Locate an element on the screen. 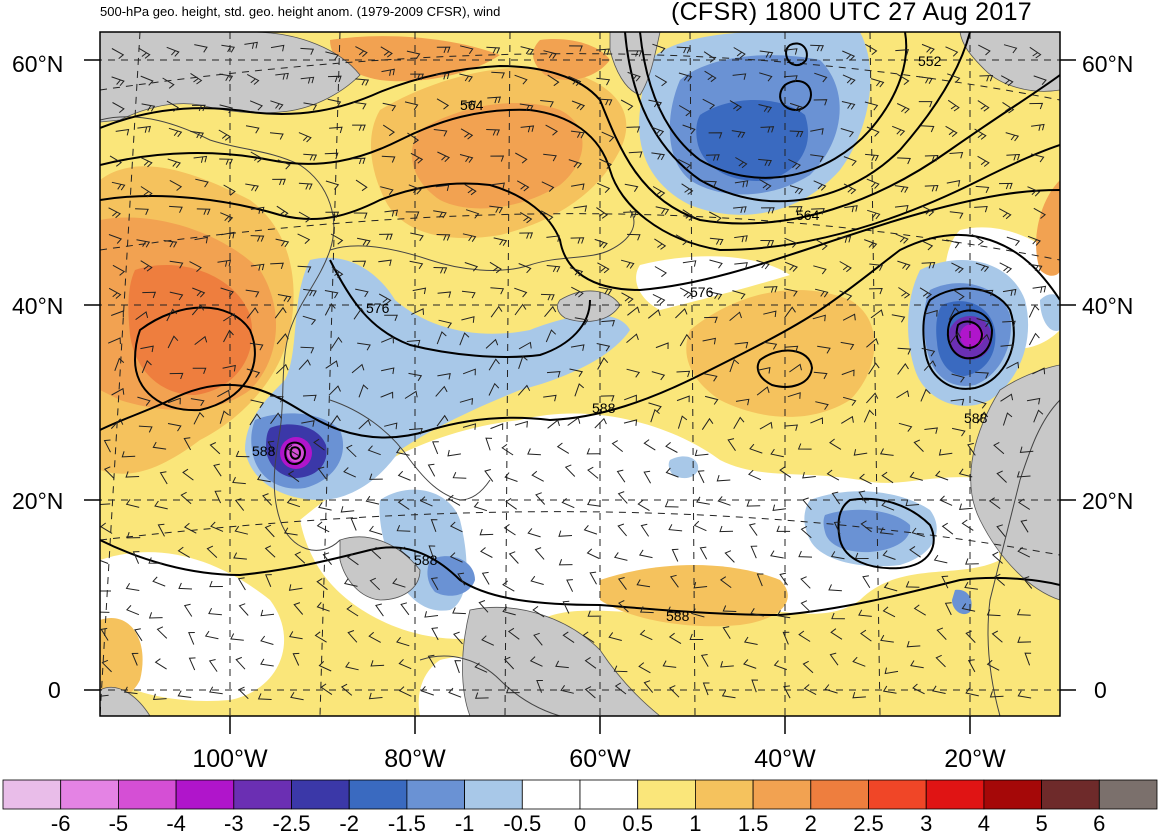 The width and height of the screenshot is (1160, 837). colorbar-tick-label: 3 is located at coordinates (926, 823).